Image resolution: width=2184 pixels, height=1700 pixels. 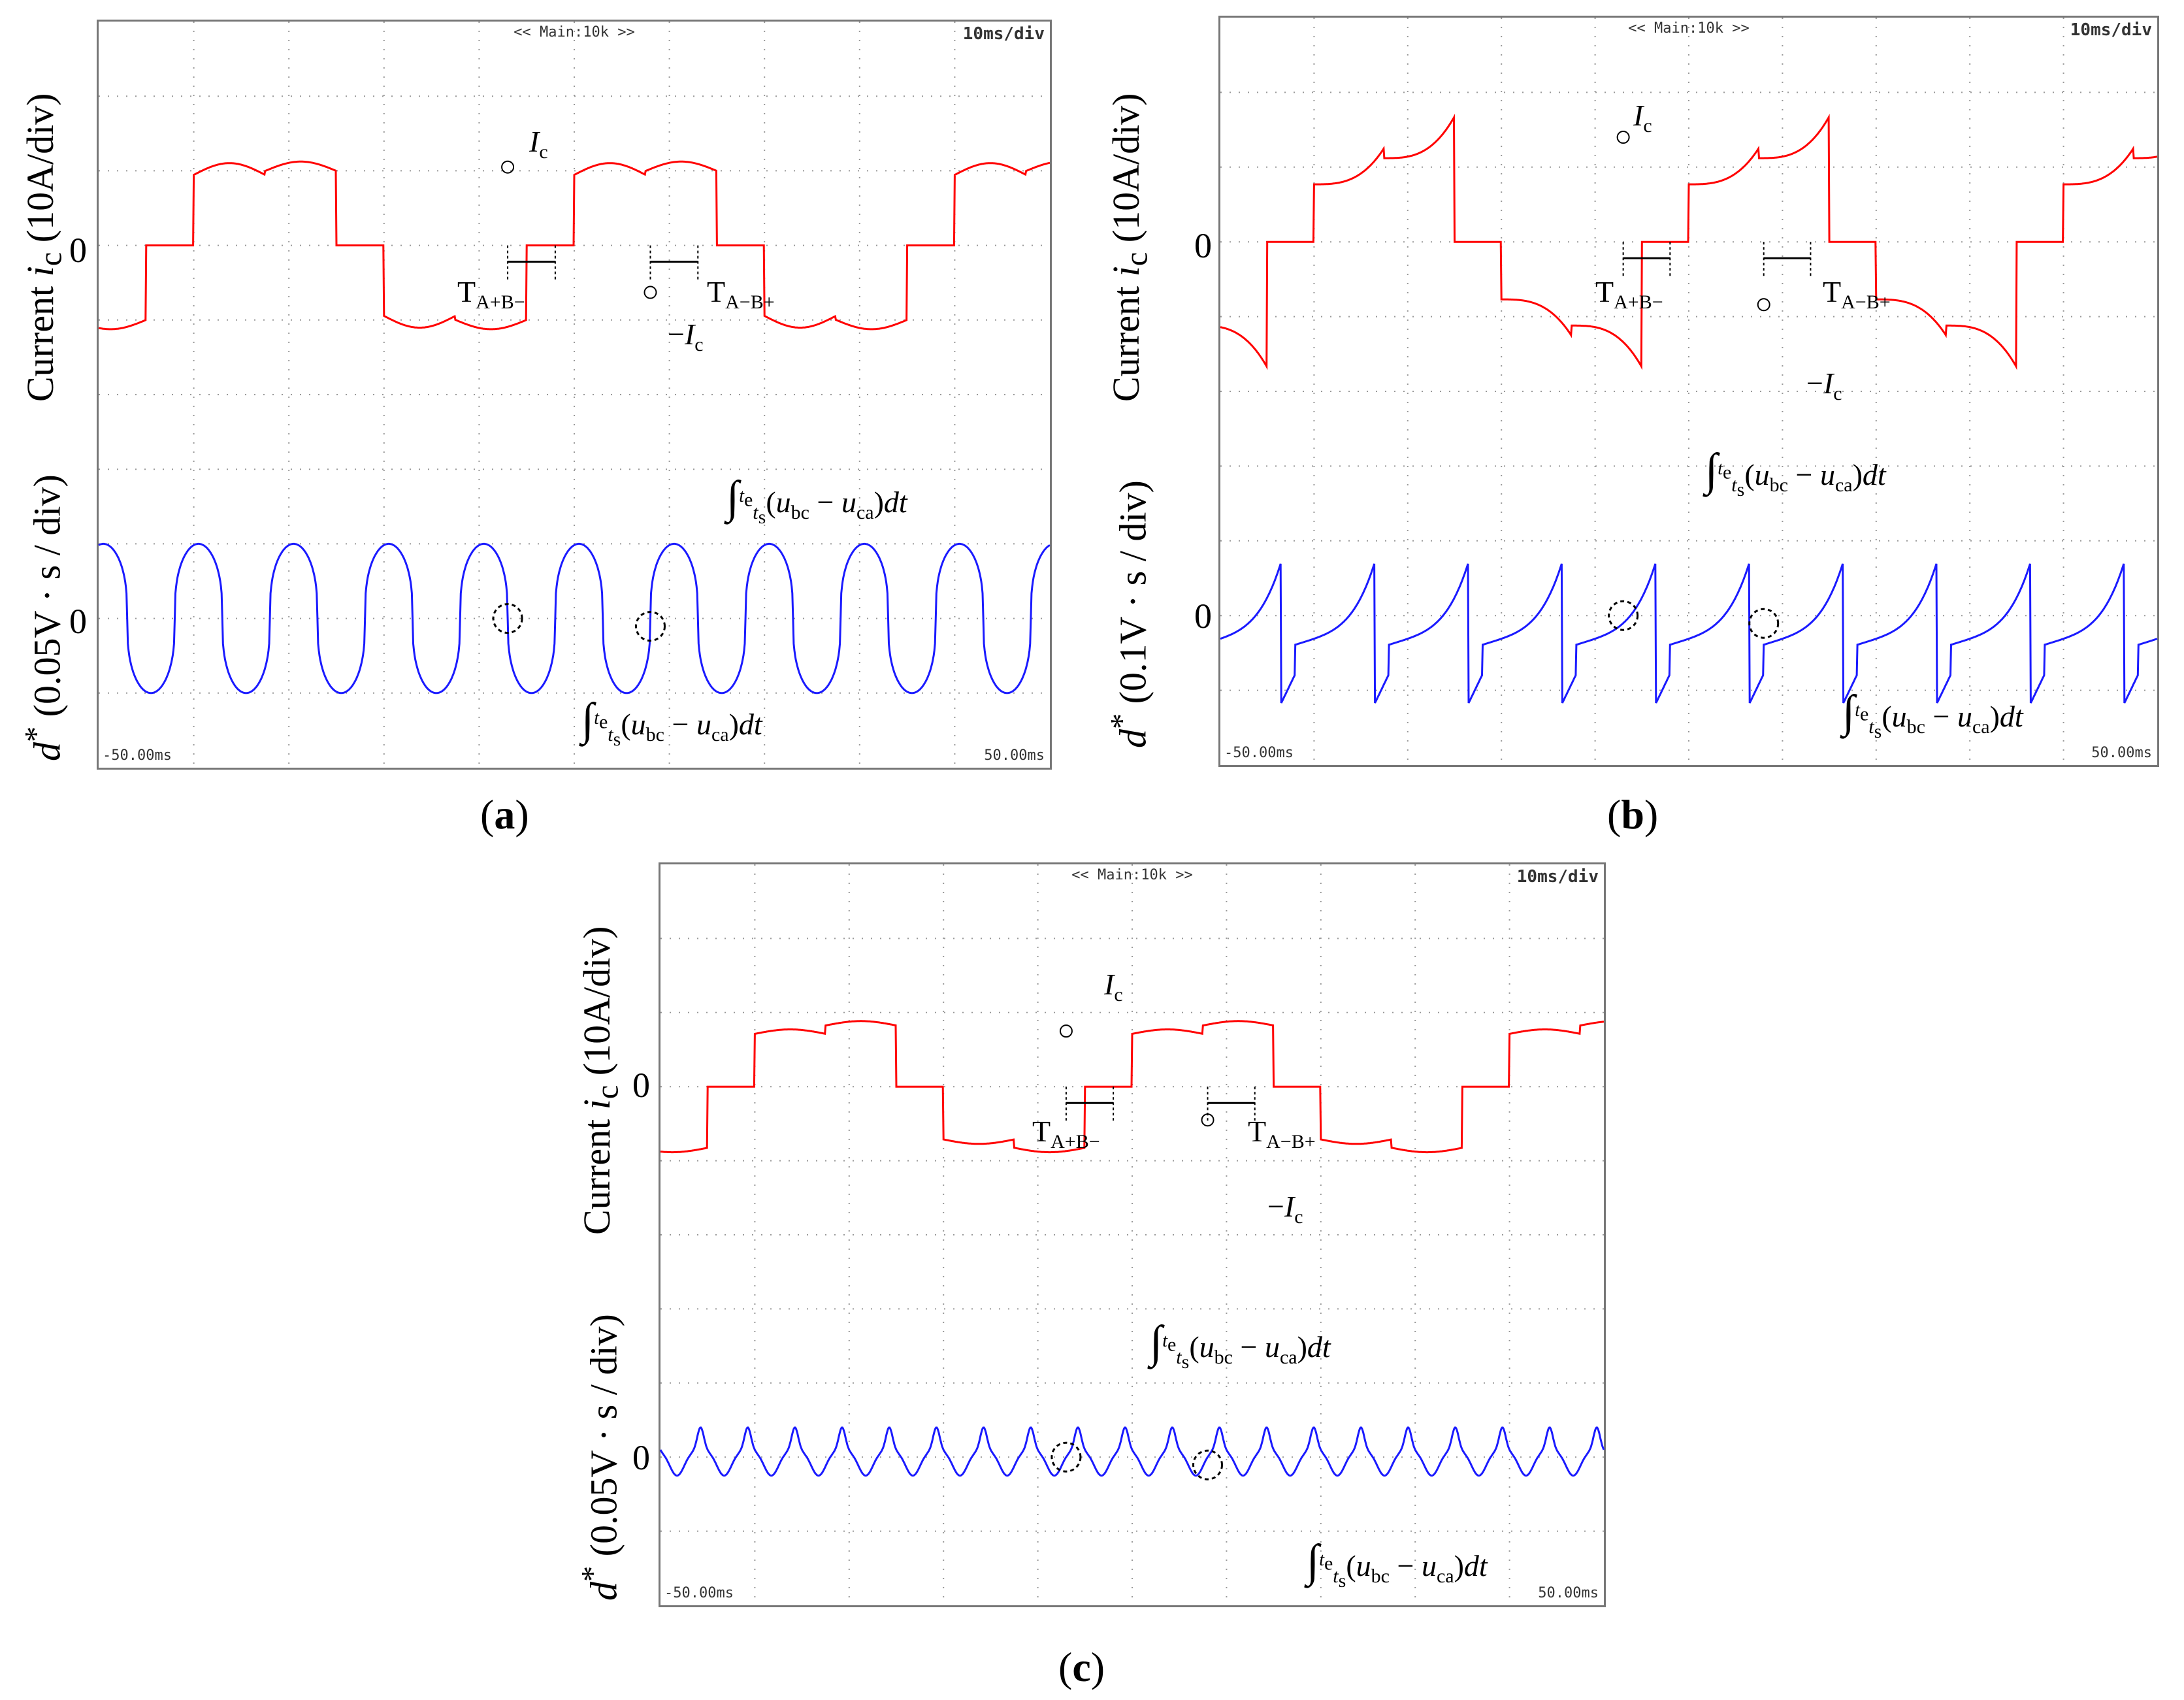 What do you see at coordinates (600, 1080) in the screenshot?
I see `current-axis-label-c: Current ic (10A/div)` at bounding box center [600, 1080].